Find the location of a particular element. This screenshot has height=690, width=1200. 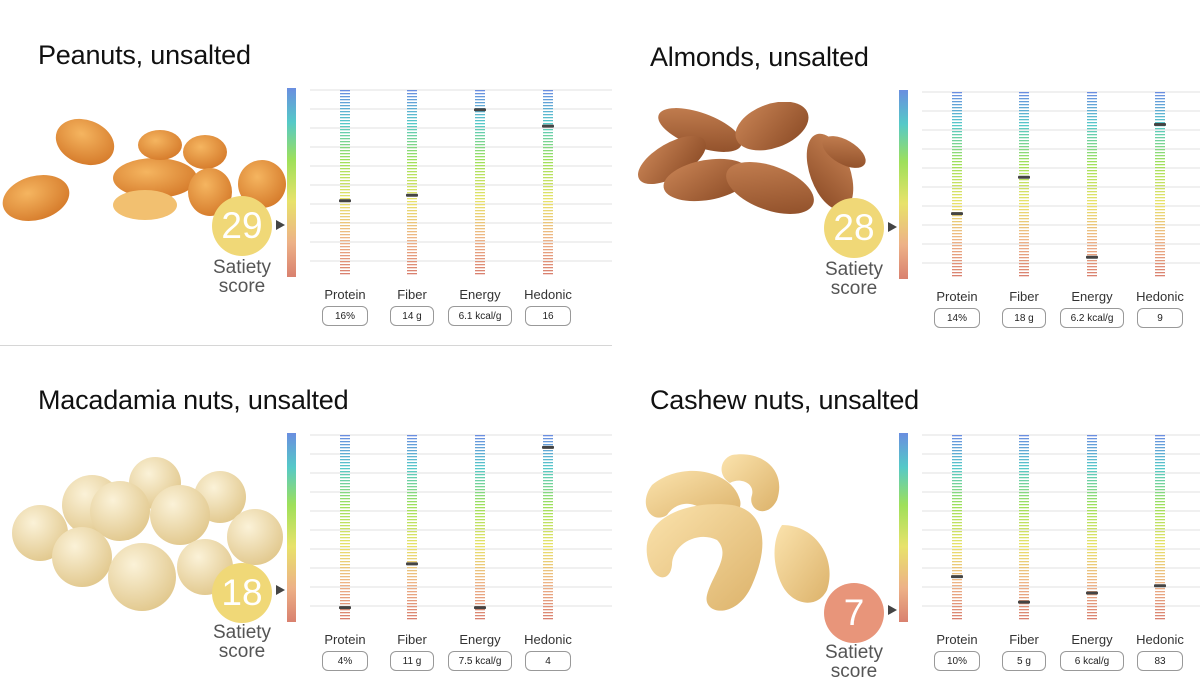

metric-marker-energy is located at coordinates (480, 110).